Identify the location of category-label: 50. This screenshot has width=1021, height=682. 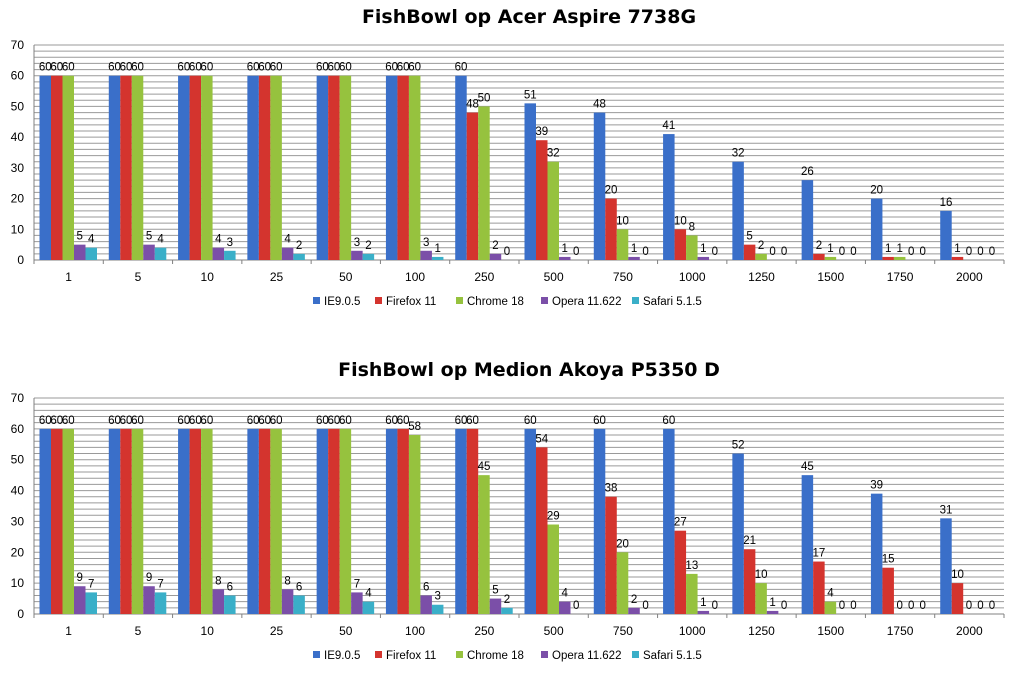
(346, 631).